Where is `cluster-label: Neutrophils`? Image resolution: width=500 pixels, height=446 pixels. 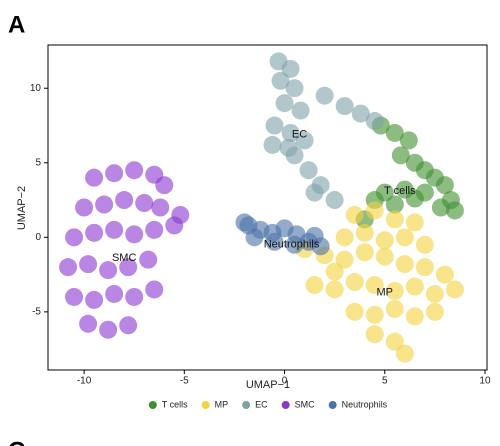 cluster-label: Neutrophils is located at coordinates (292, 245).